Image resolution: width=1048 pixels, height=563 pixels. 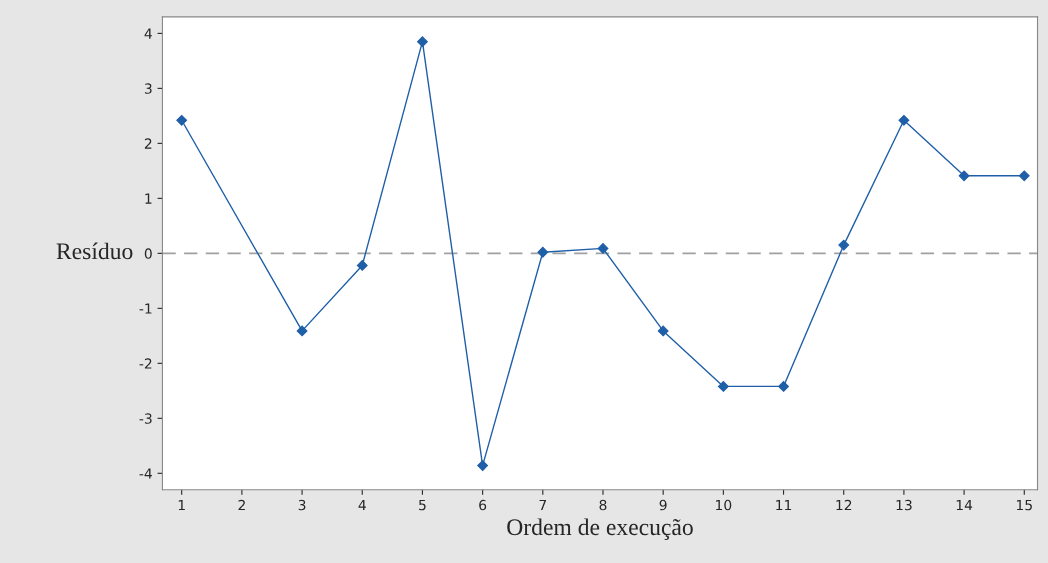 I want to click on y-tick-label: 0, so click(x=148, y=253).